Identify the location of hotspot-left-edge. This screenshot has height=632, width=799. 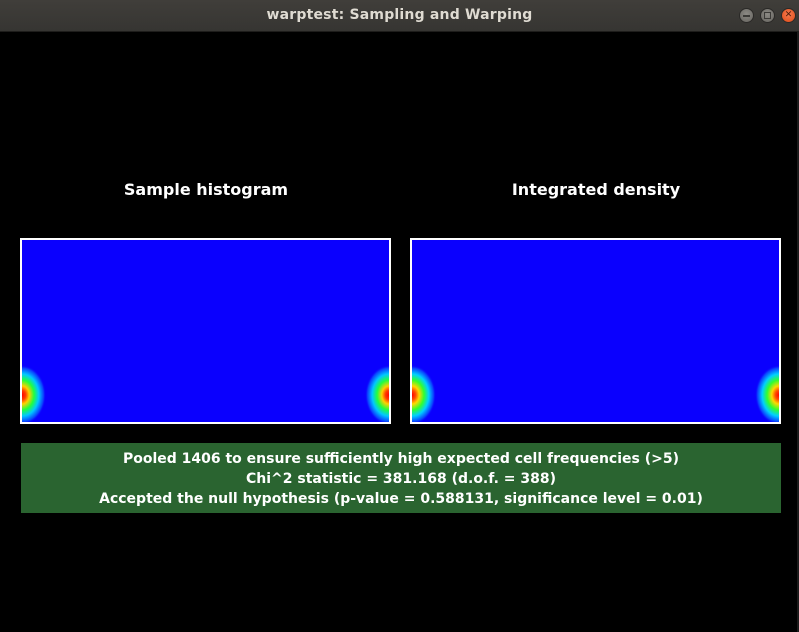
(34, 393).